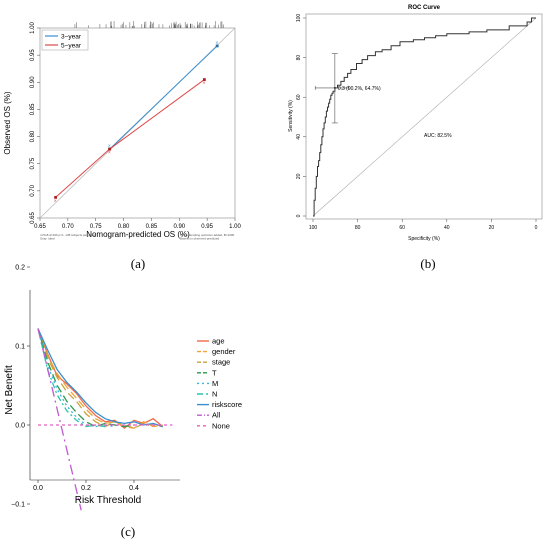 The image size is (550, 545). What do you see at coordinates (138, 263) in the screenshot?
I see `panel-label-a: (a)` at bounding box center [138, 263].